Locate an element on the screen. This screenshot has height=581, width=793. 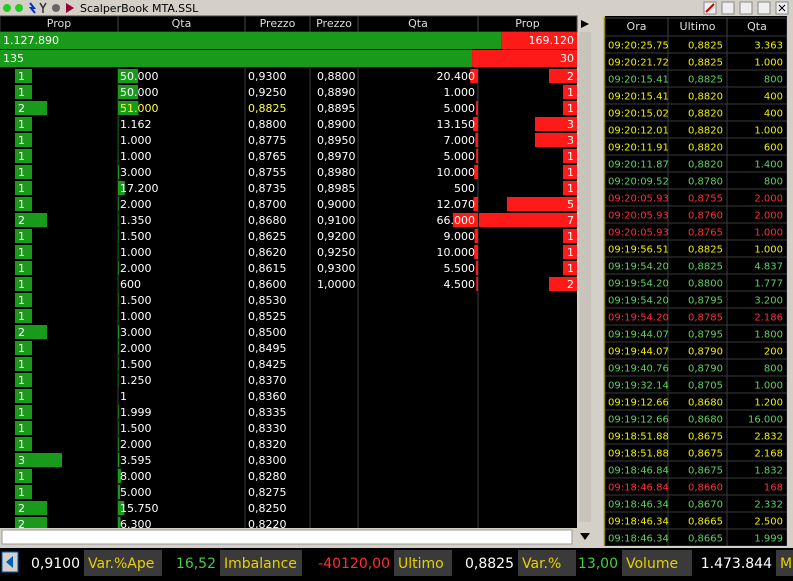
tape-border is located at coordinates (604, 281).